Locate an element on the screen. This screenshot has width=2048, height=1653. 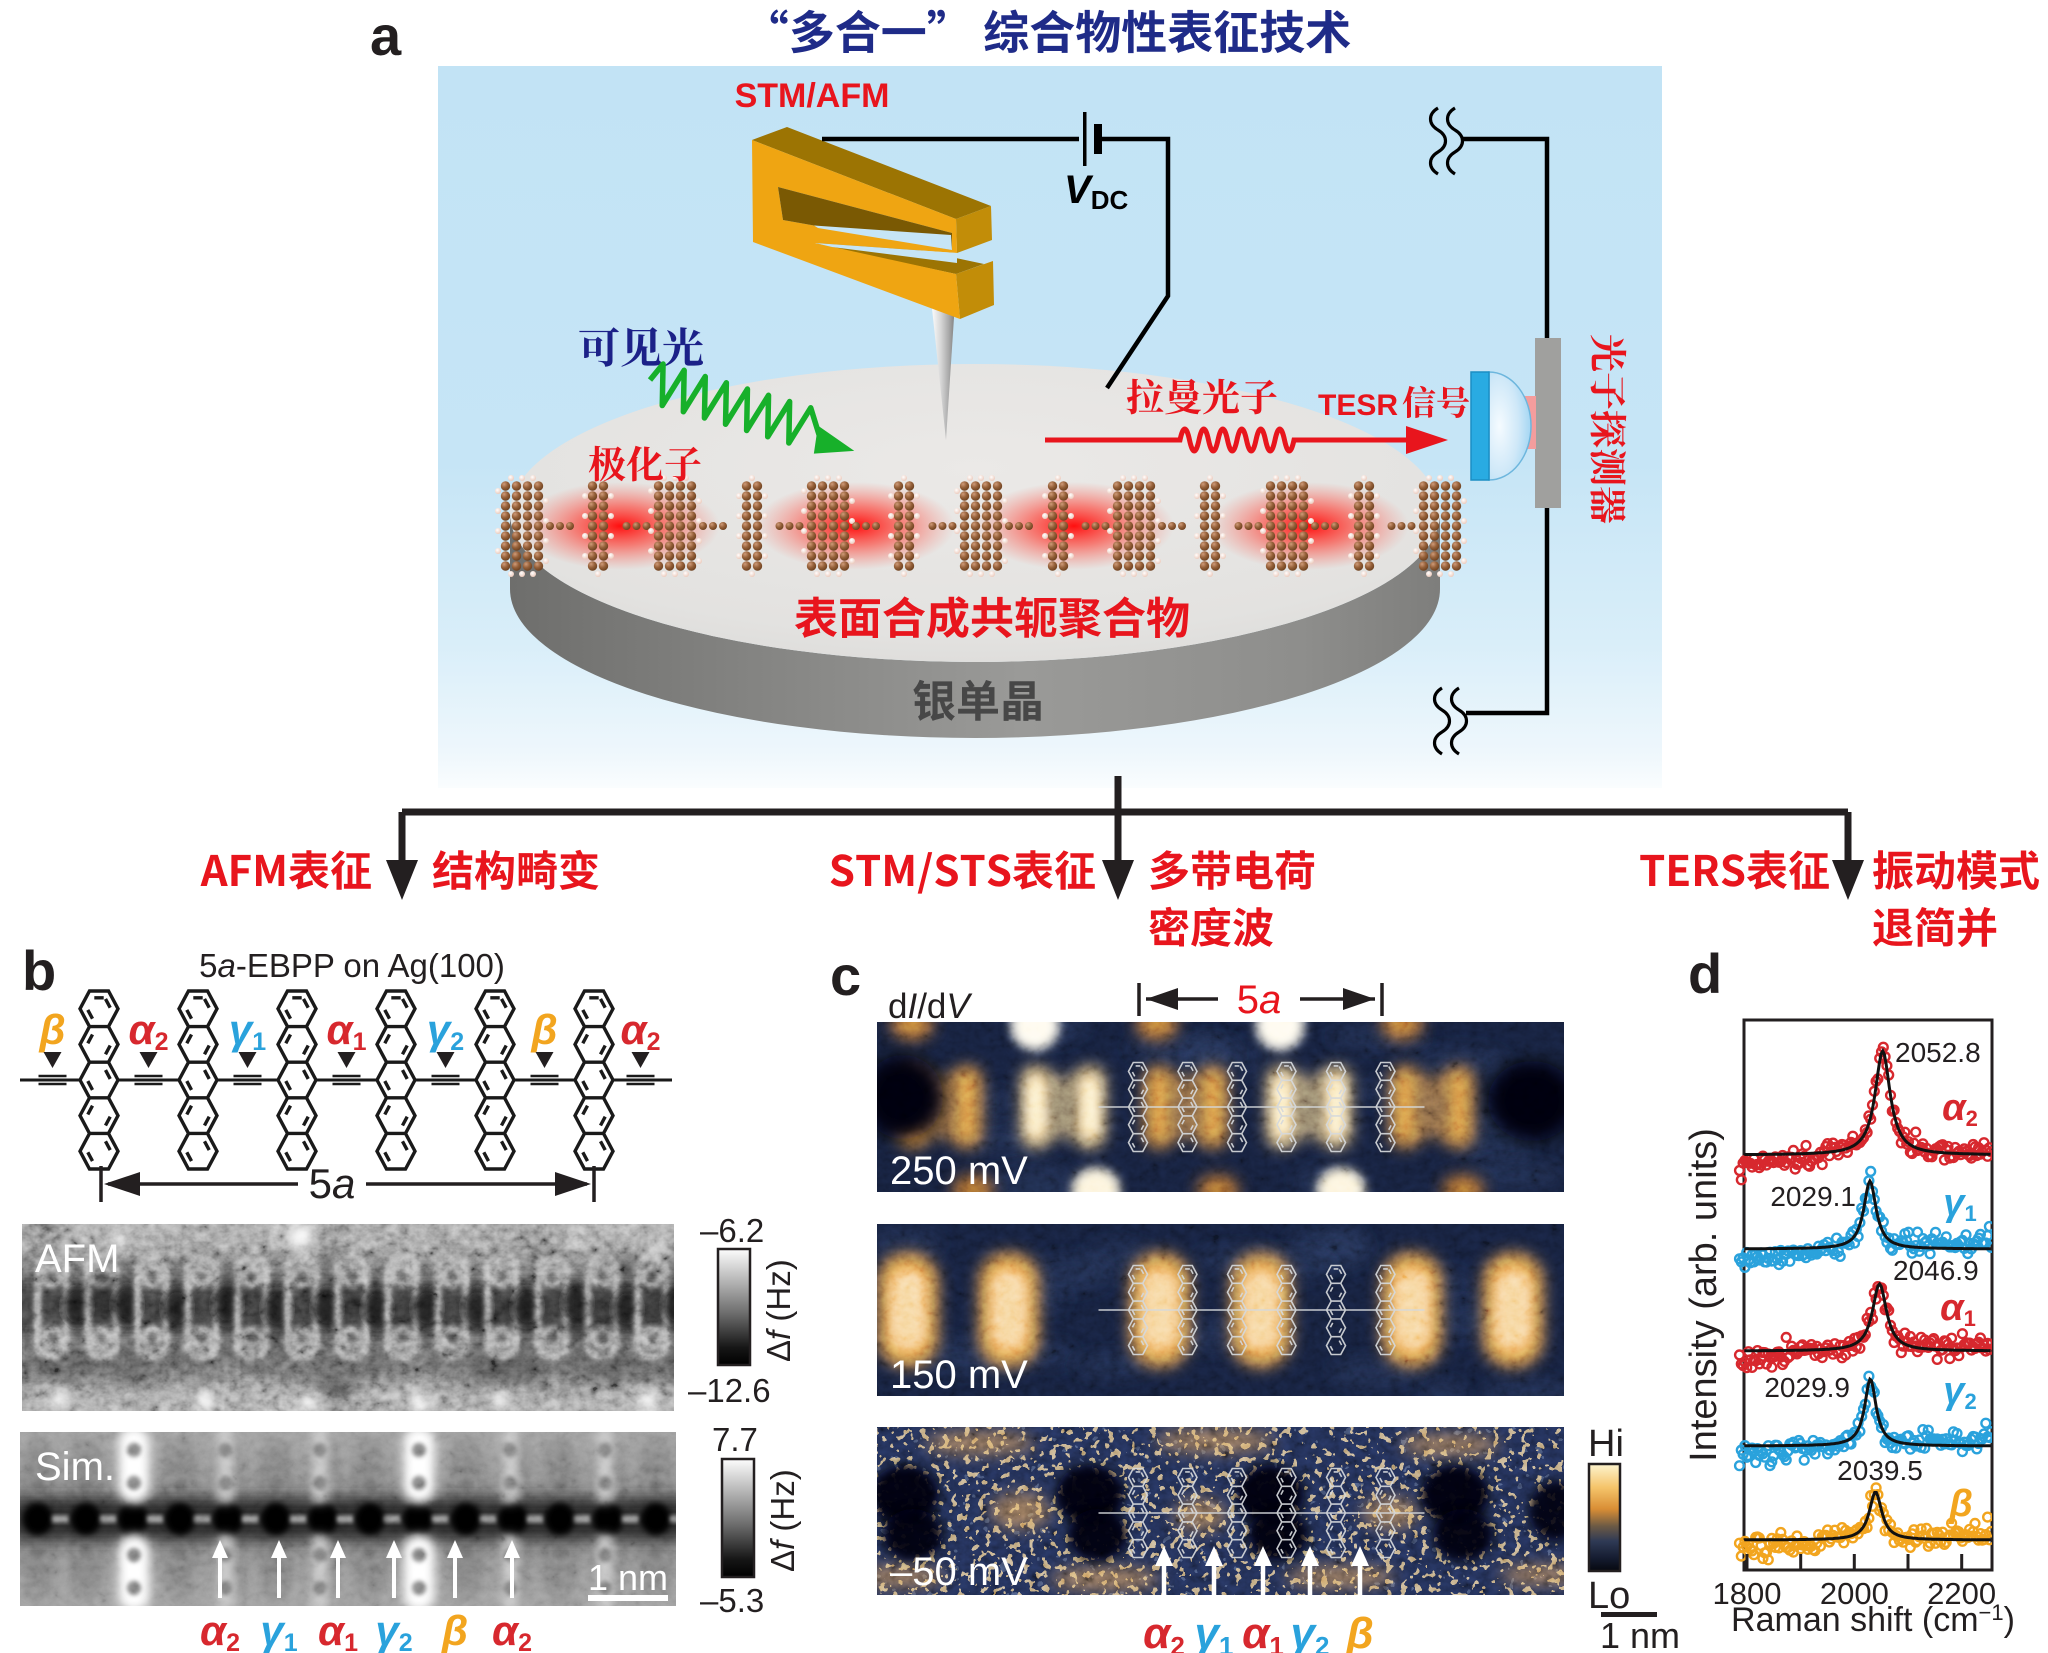
svg-text: 2052.8 is located at coordinates (1938, 1052).